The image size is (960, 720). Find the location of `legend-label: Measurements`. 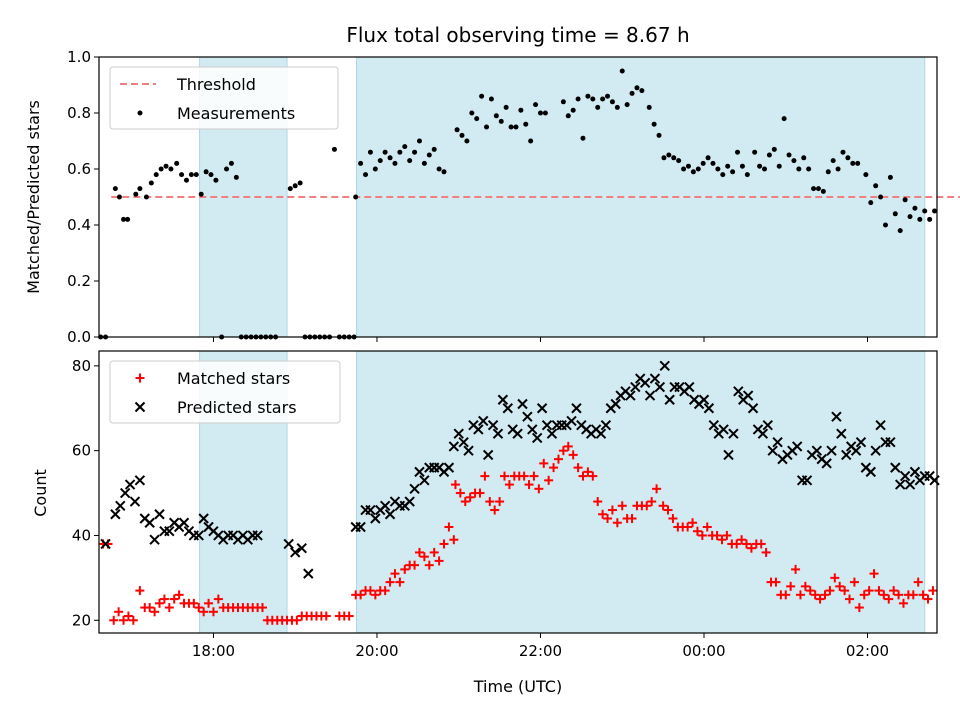

legend-label: Measurements is located at coordinates (236, 113).